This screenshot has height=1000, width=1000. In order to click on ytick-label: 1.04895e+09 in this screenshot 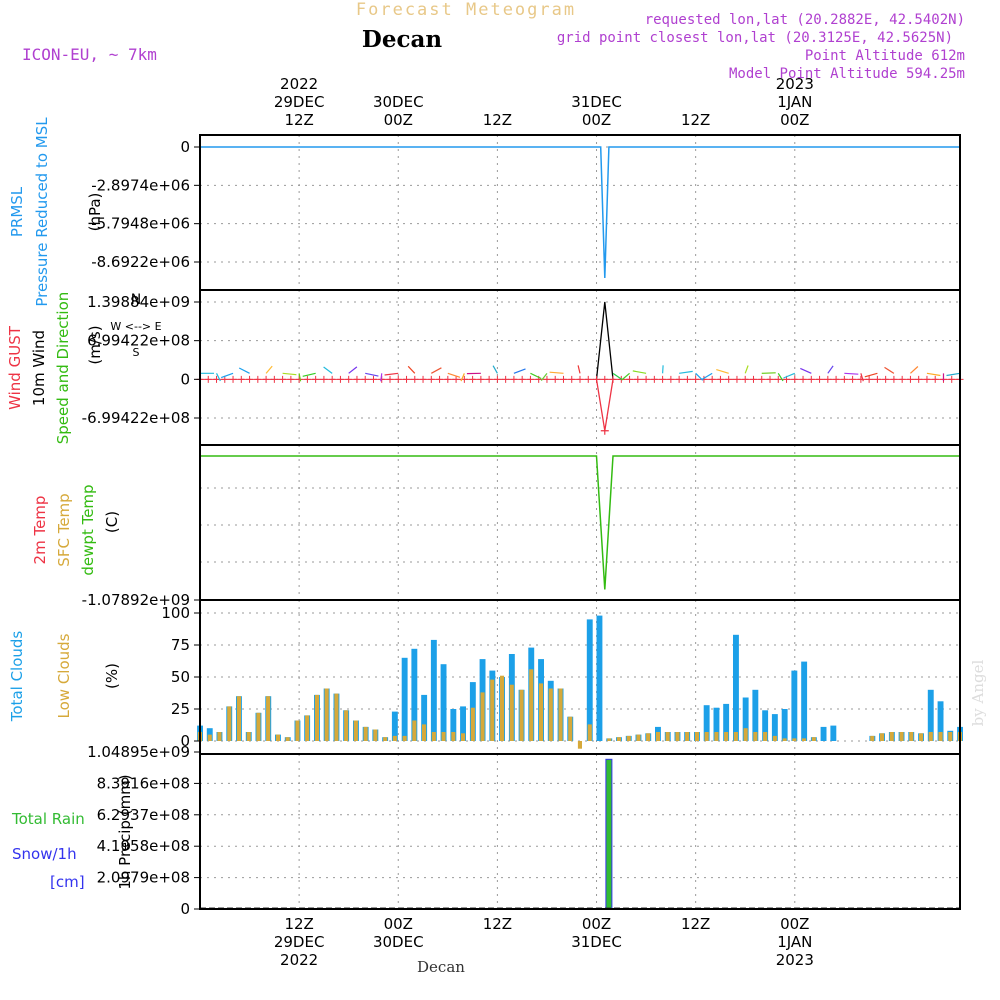, I will do `click(138, 752)`.